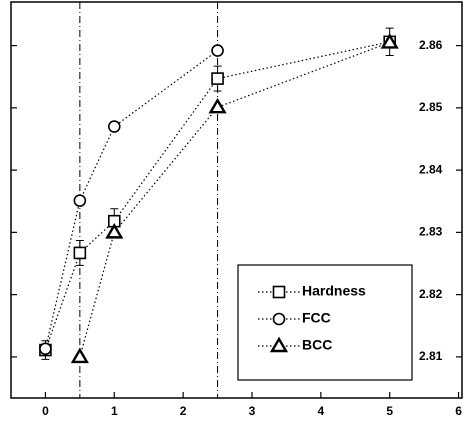 Image resolution: width=470 pixels, height=428 pixels. I want to click on x-tick-label: 2, so click(183, 411).